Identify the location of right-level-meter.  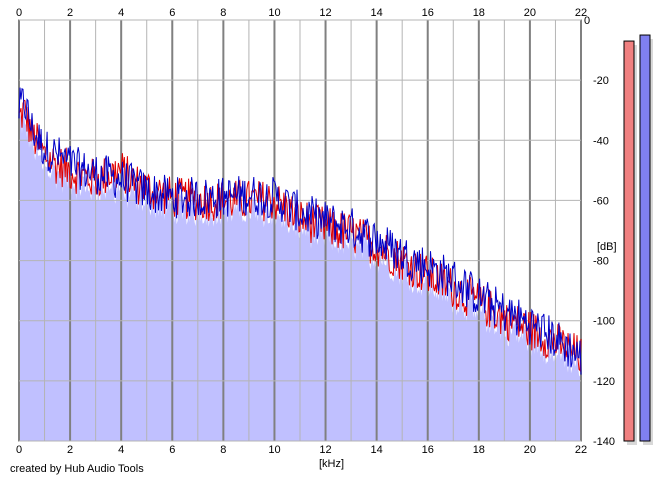
(645, 238).